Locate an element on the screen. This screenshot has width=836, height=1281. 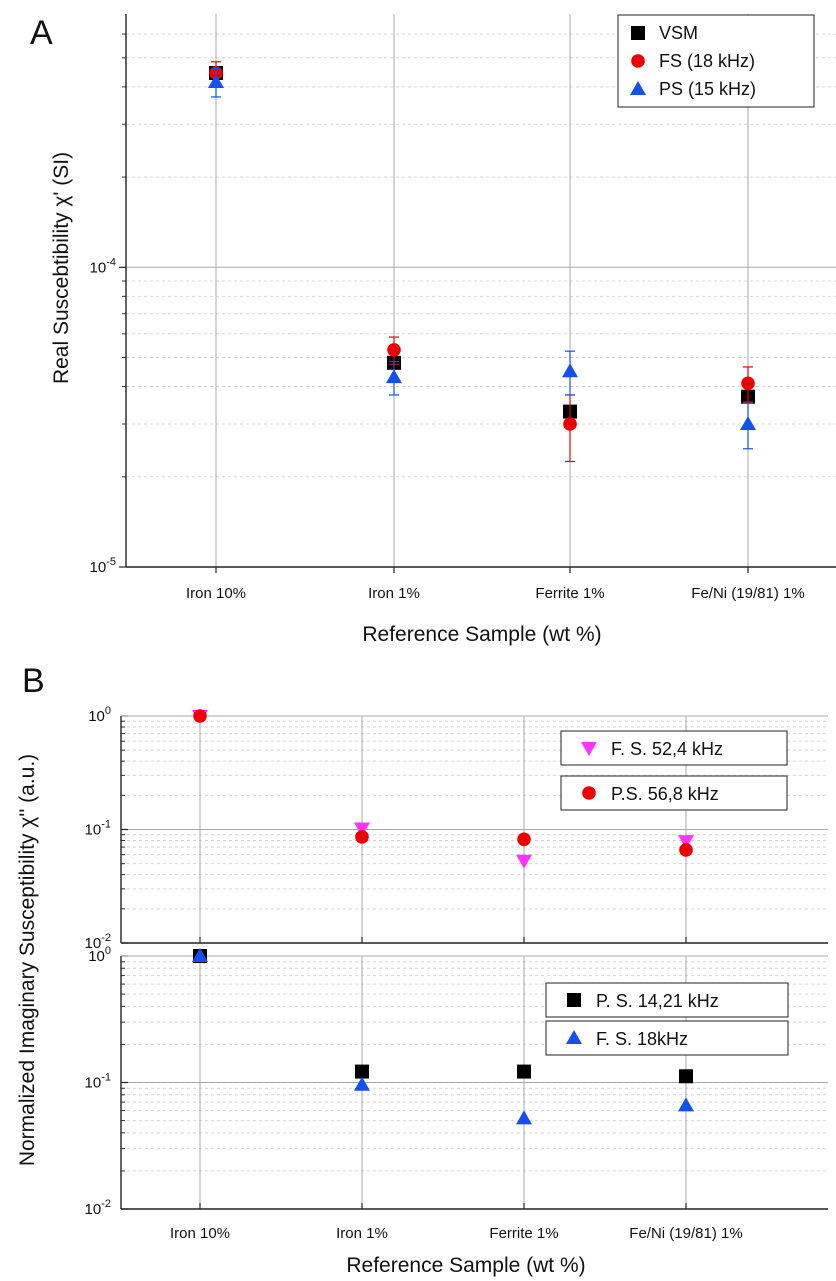
legend: P. S. 14,21 kHz is located at coordinates (667, 1000).